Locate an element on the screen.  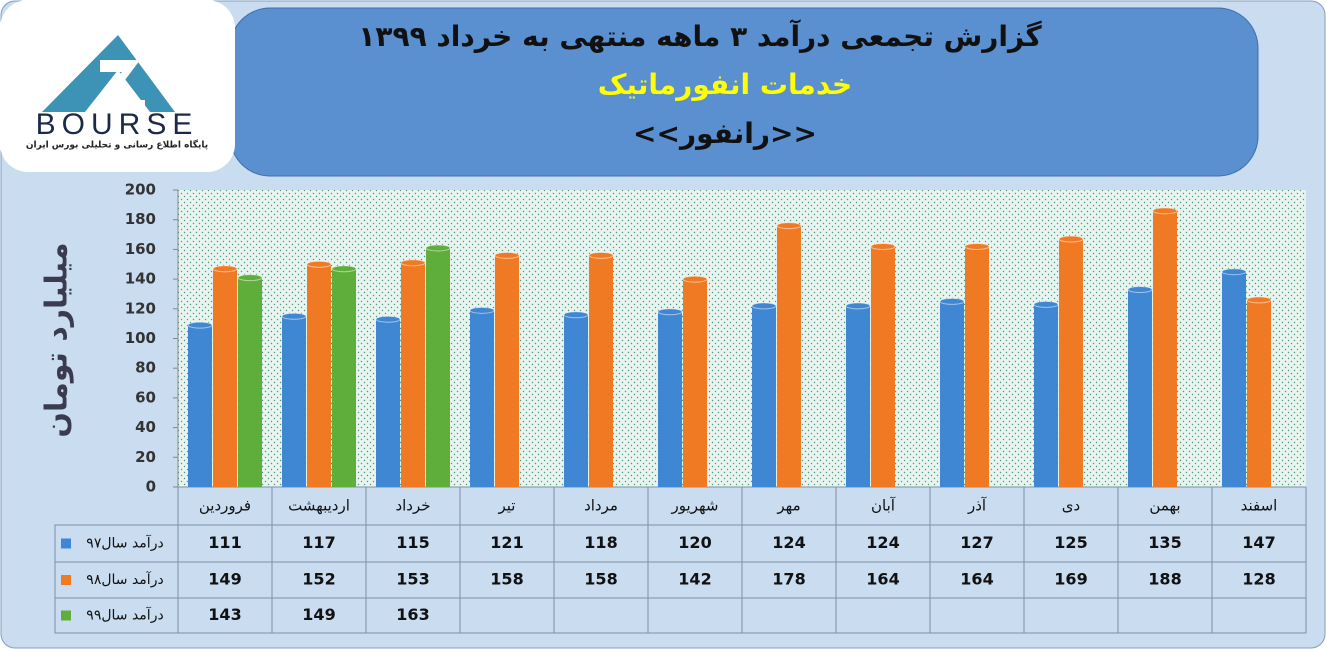
table-value: 163 is located at coordinates (412, 614).